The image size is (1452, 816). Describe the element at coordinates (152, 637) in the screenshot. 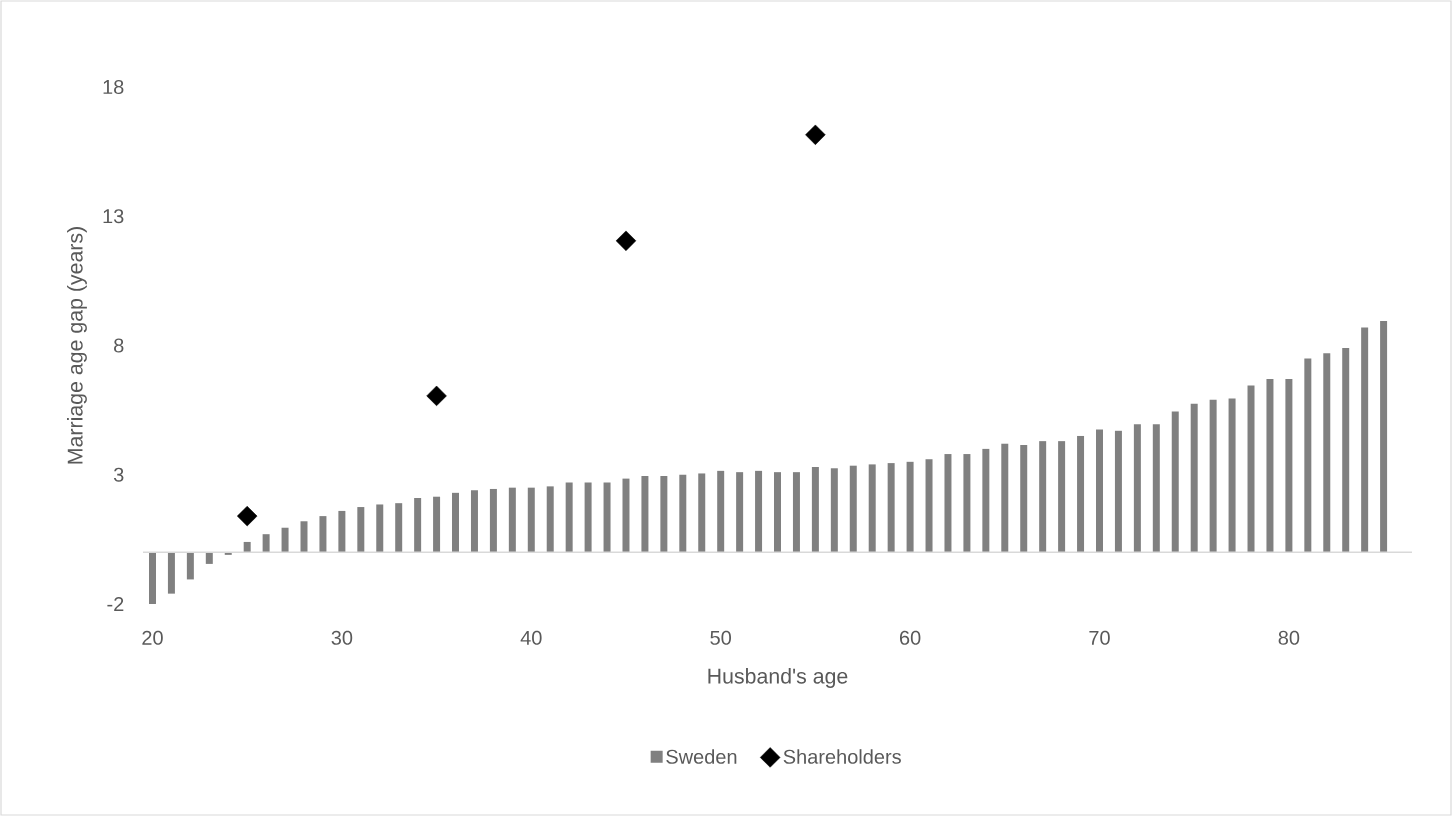

I see `x-tick-label: 20` at that location.